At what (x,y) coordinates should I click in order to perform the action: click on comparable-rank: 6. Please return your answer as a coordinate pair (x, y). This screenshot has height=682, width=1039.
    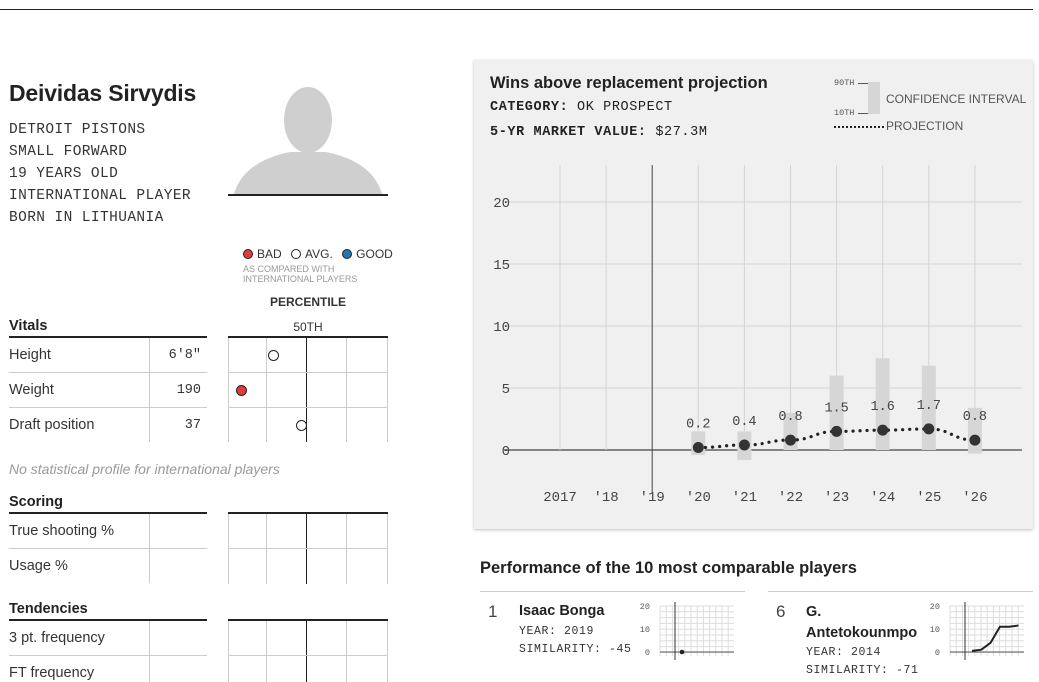
    Looking at the image, I should click on (781, 611).